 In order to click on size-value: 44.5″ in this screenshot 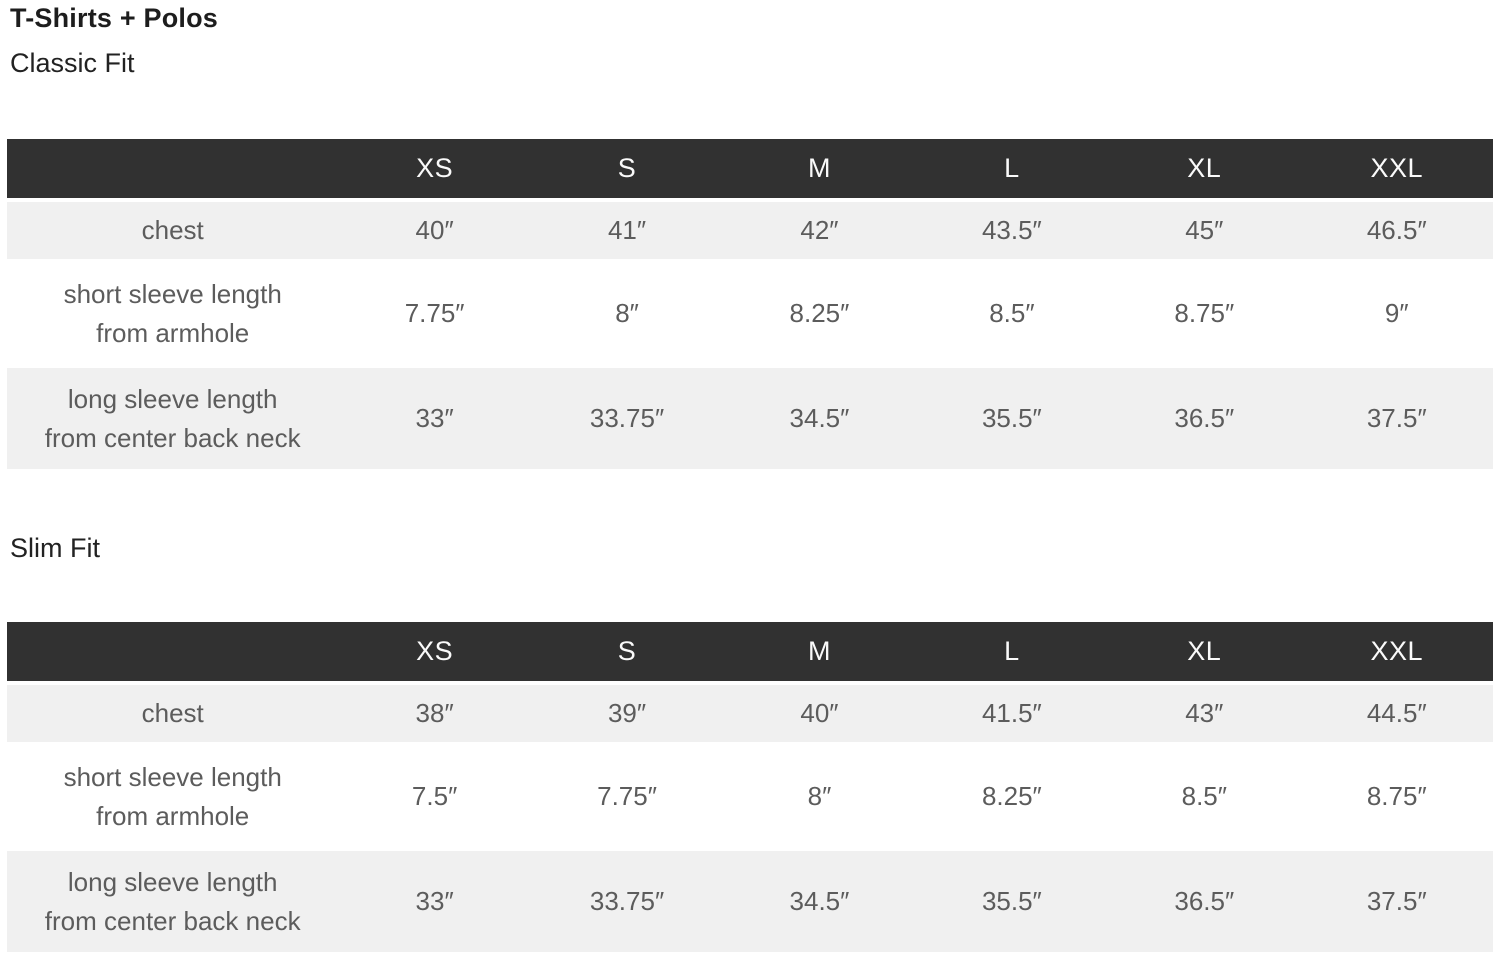, I will do `click(1396, 715)`.